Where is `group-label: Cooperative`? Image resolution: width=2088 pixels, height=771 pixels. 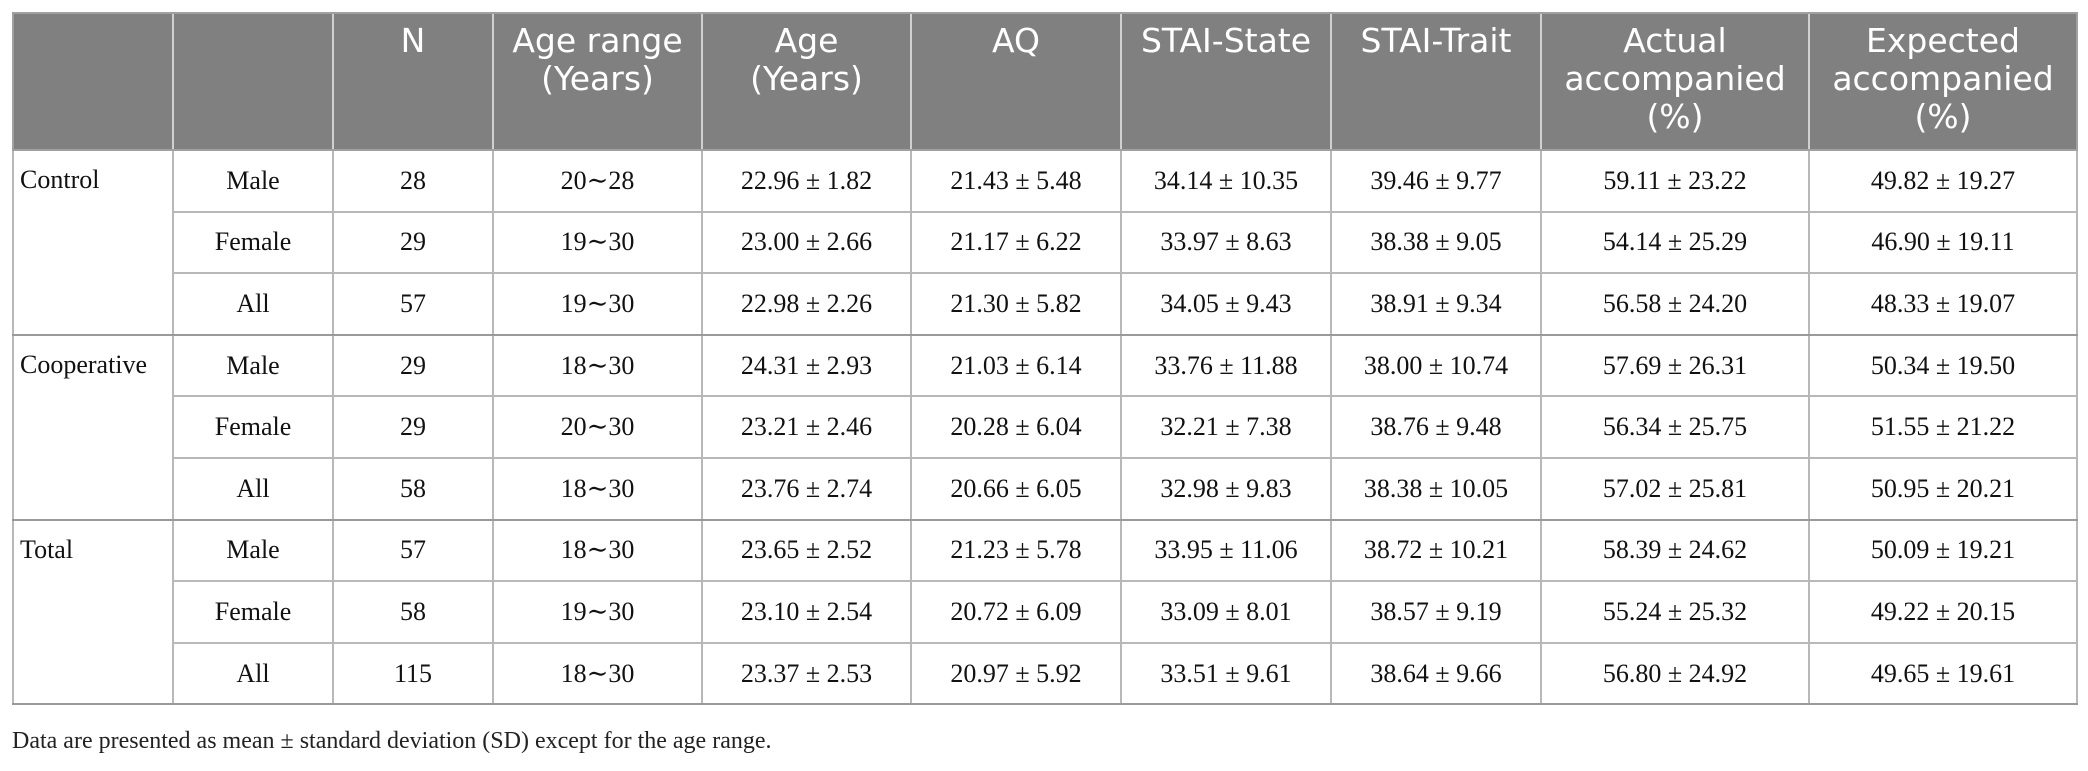
group-label: Cooperative is located at coordinates (93, 427).